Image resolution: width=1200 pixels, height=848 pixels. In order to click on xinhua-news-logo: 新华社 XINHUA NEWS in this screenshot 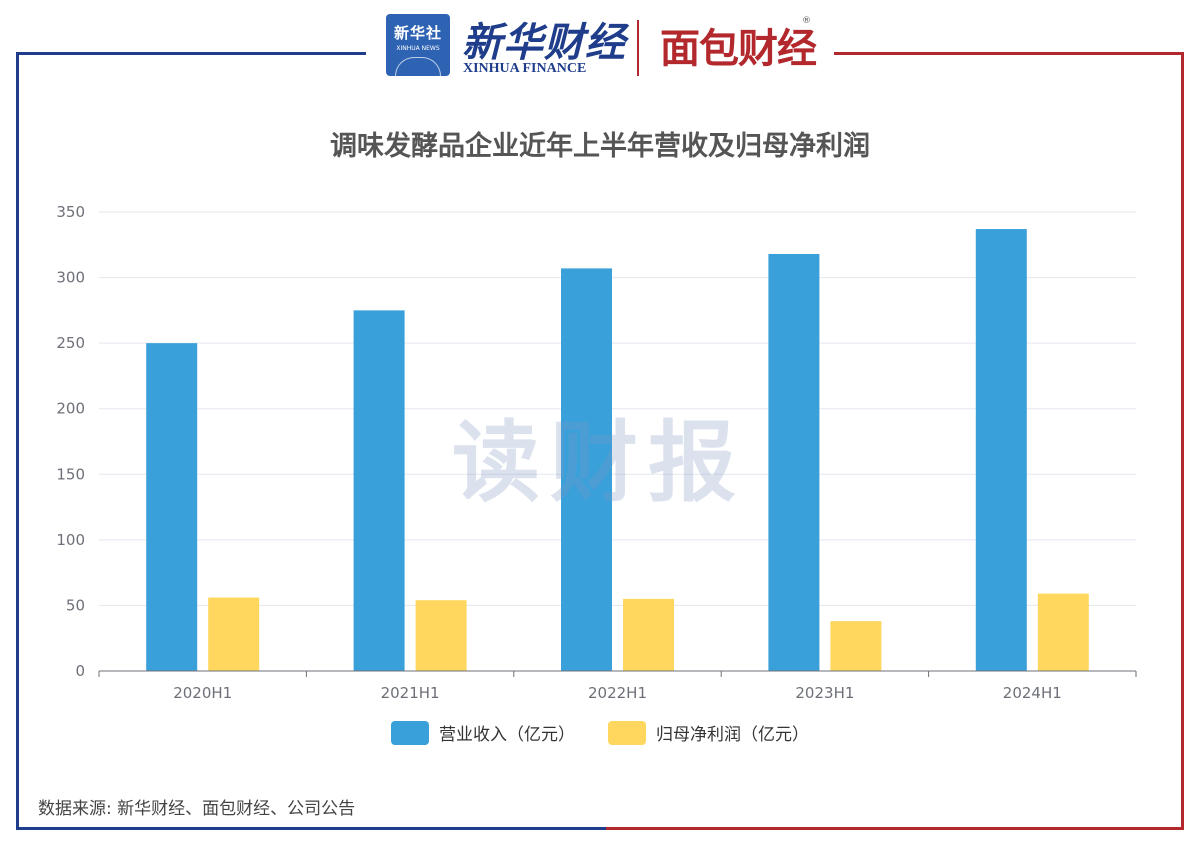, I will do `click(418, 45)`.